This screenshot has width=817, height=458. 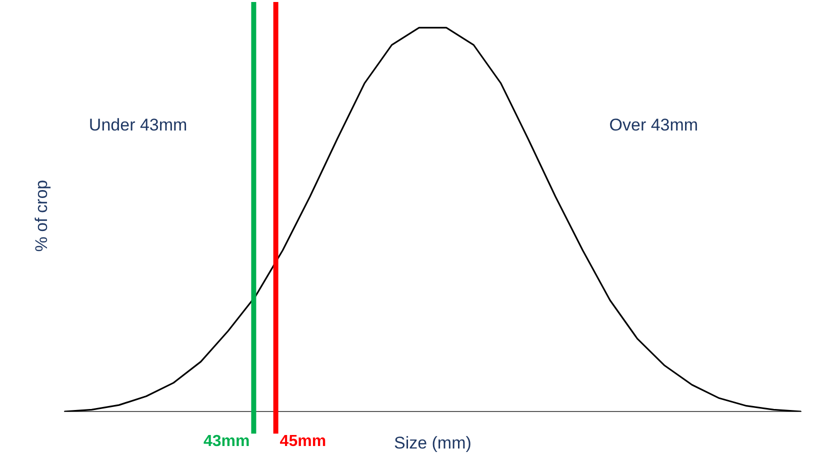 I want to click on y-axis-title: % of crop, so click(x=41, y=216).